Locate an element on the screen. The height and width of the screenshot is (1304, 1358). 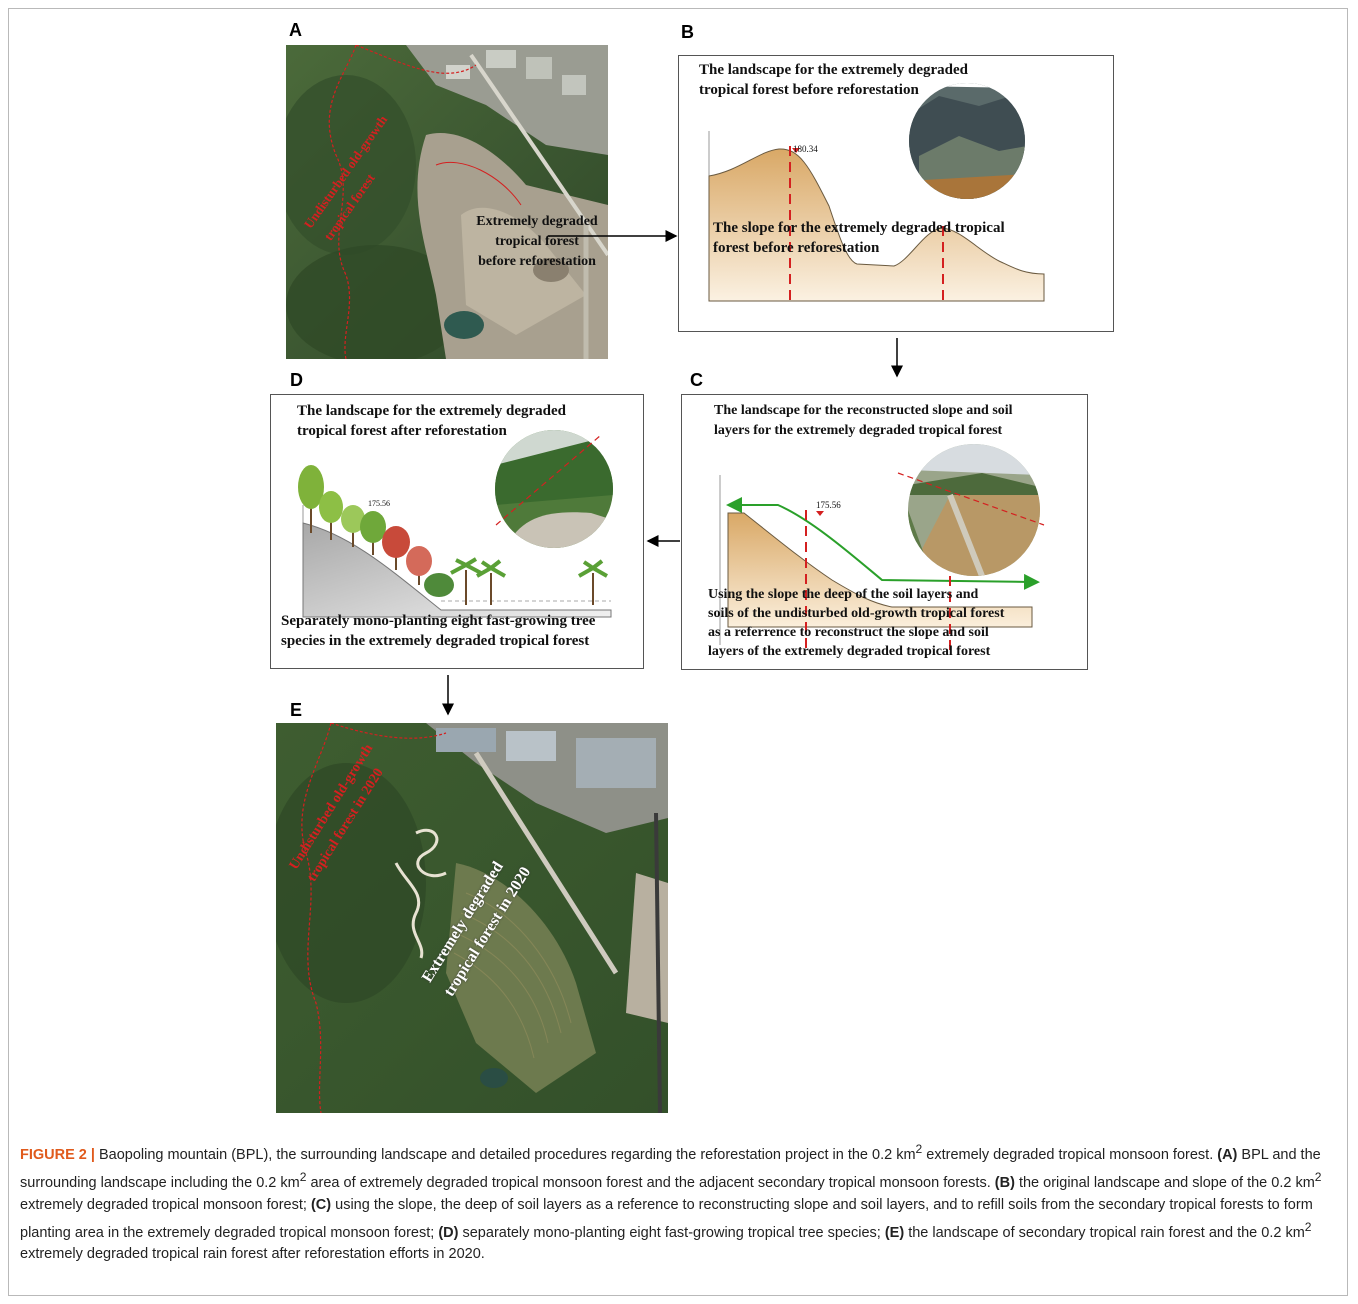
flow-arrows is located at coordinates (672, 473).